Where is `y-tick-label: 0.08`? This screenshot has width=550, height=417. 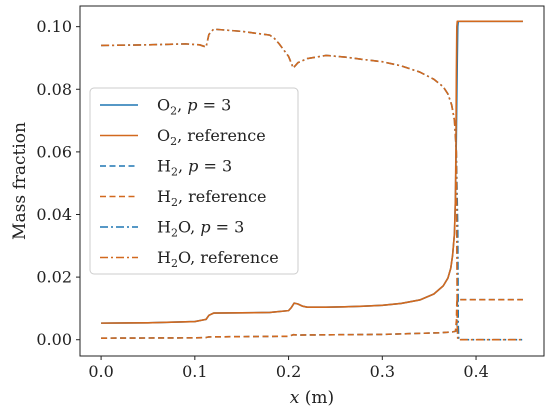 y-tick-label: 0.08 is located at coordinates (54, 89).